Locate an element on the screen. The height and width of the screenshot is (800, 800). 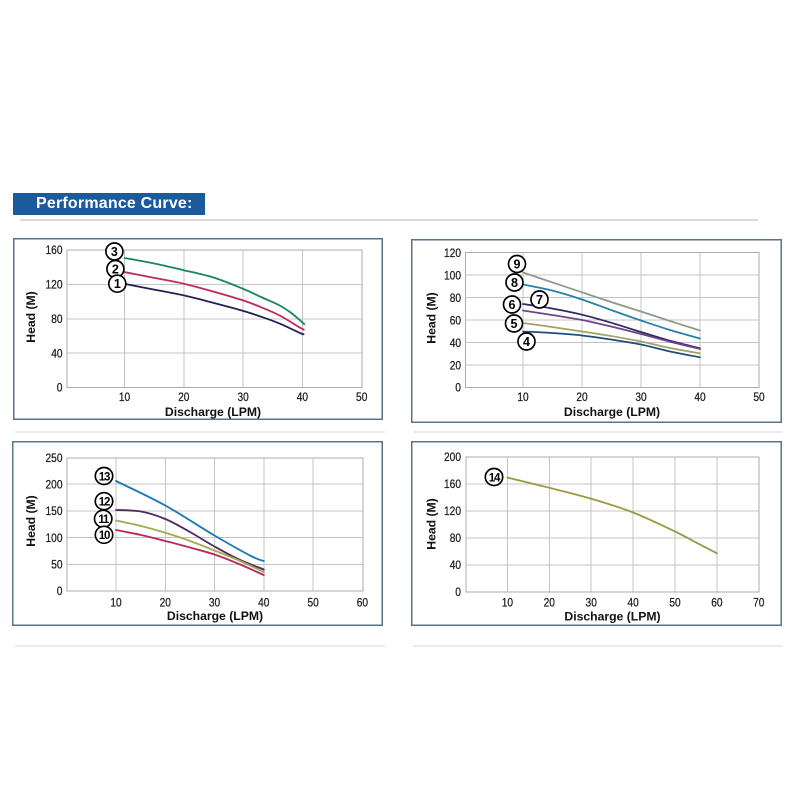
svg-text: 11 is located at coordinates (104, 520).